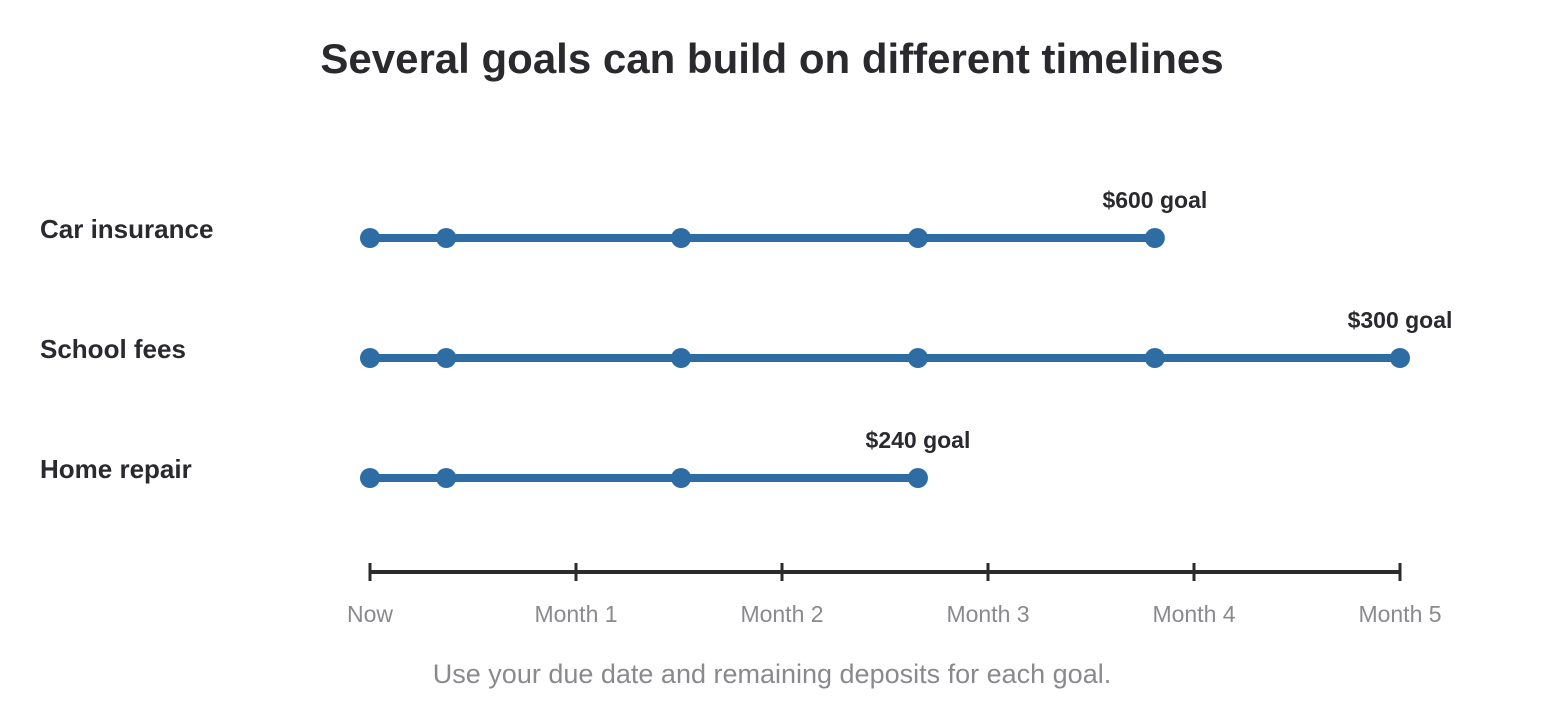 This screenshot has height=720, width=1546. I want to click on row-label: Home repair, so click(116, 469).